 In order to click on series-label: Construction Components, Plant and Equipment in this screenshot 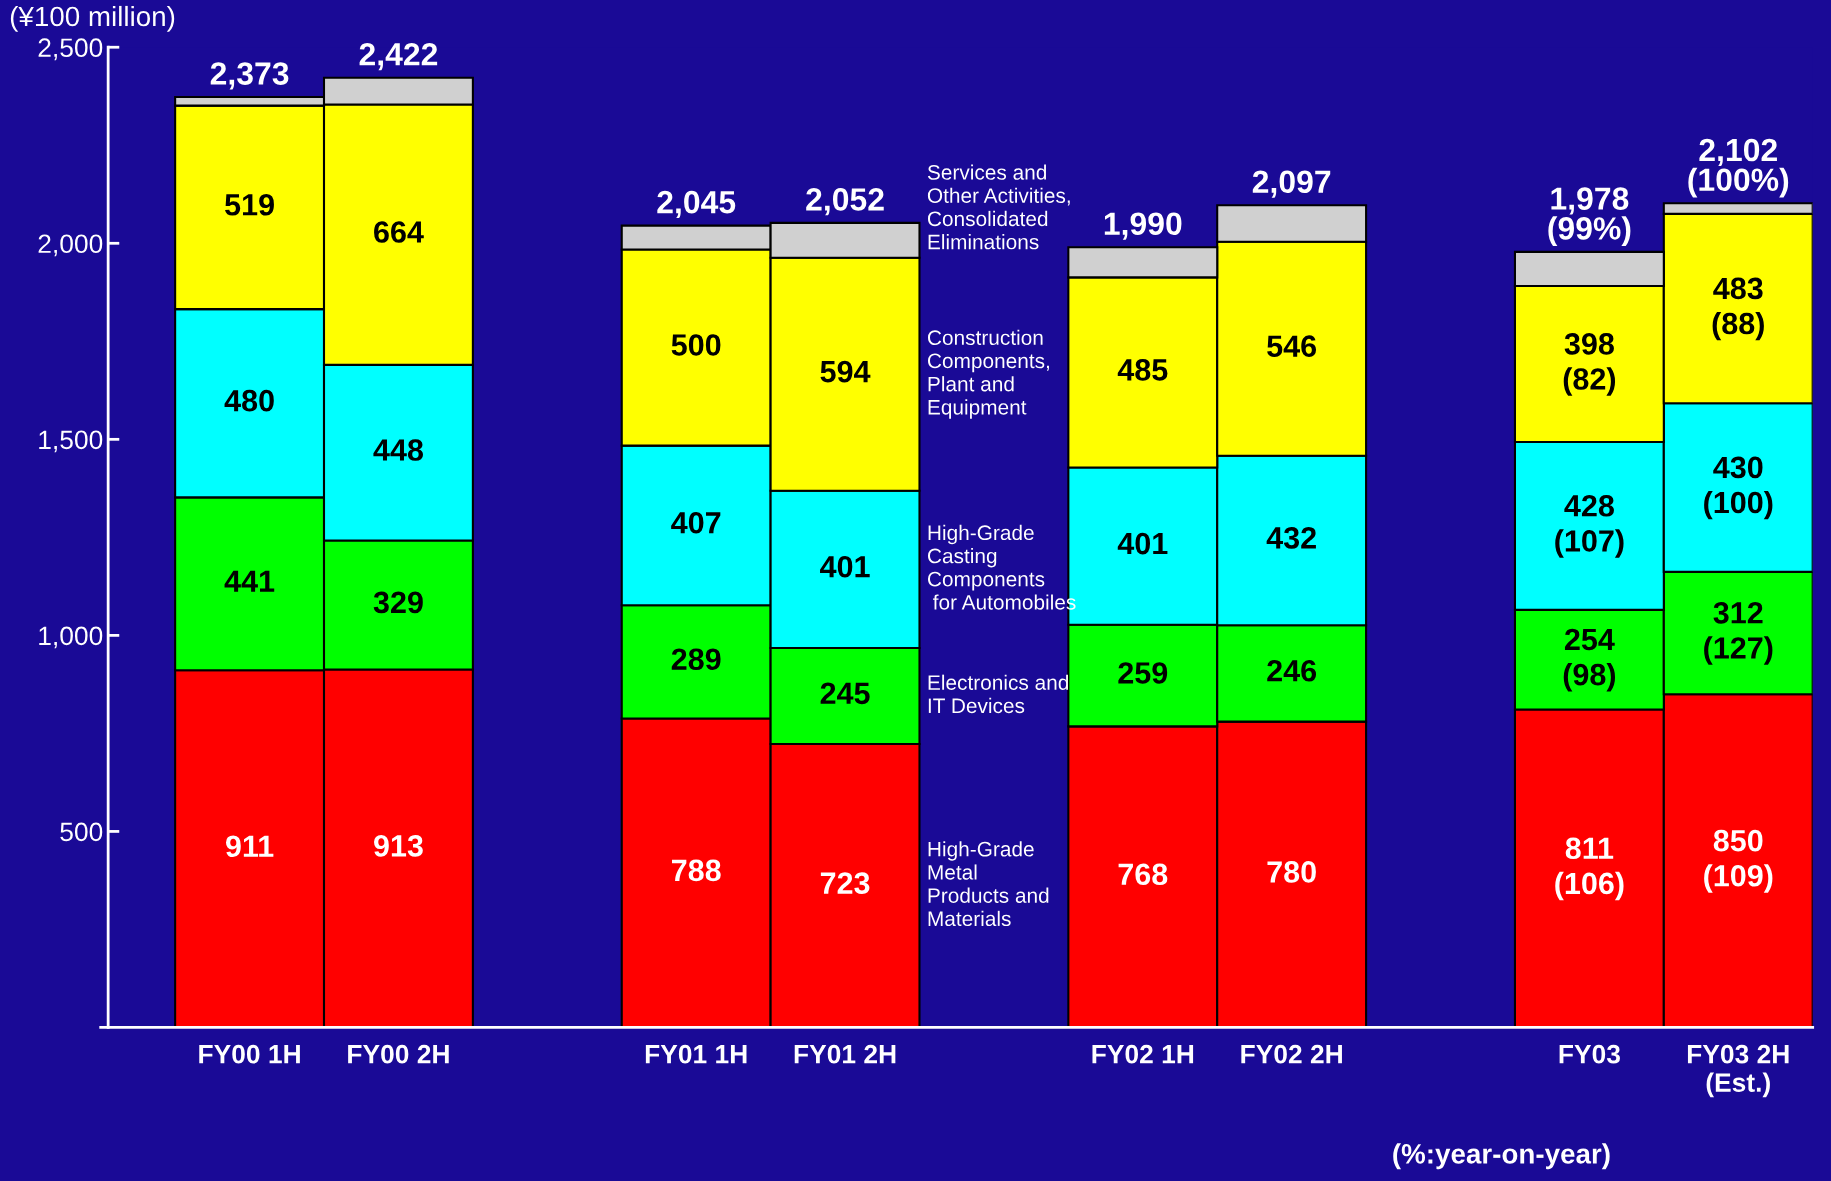, I will do `click(988, 374)`.